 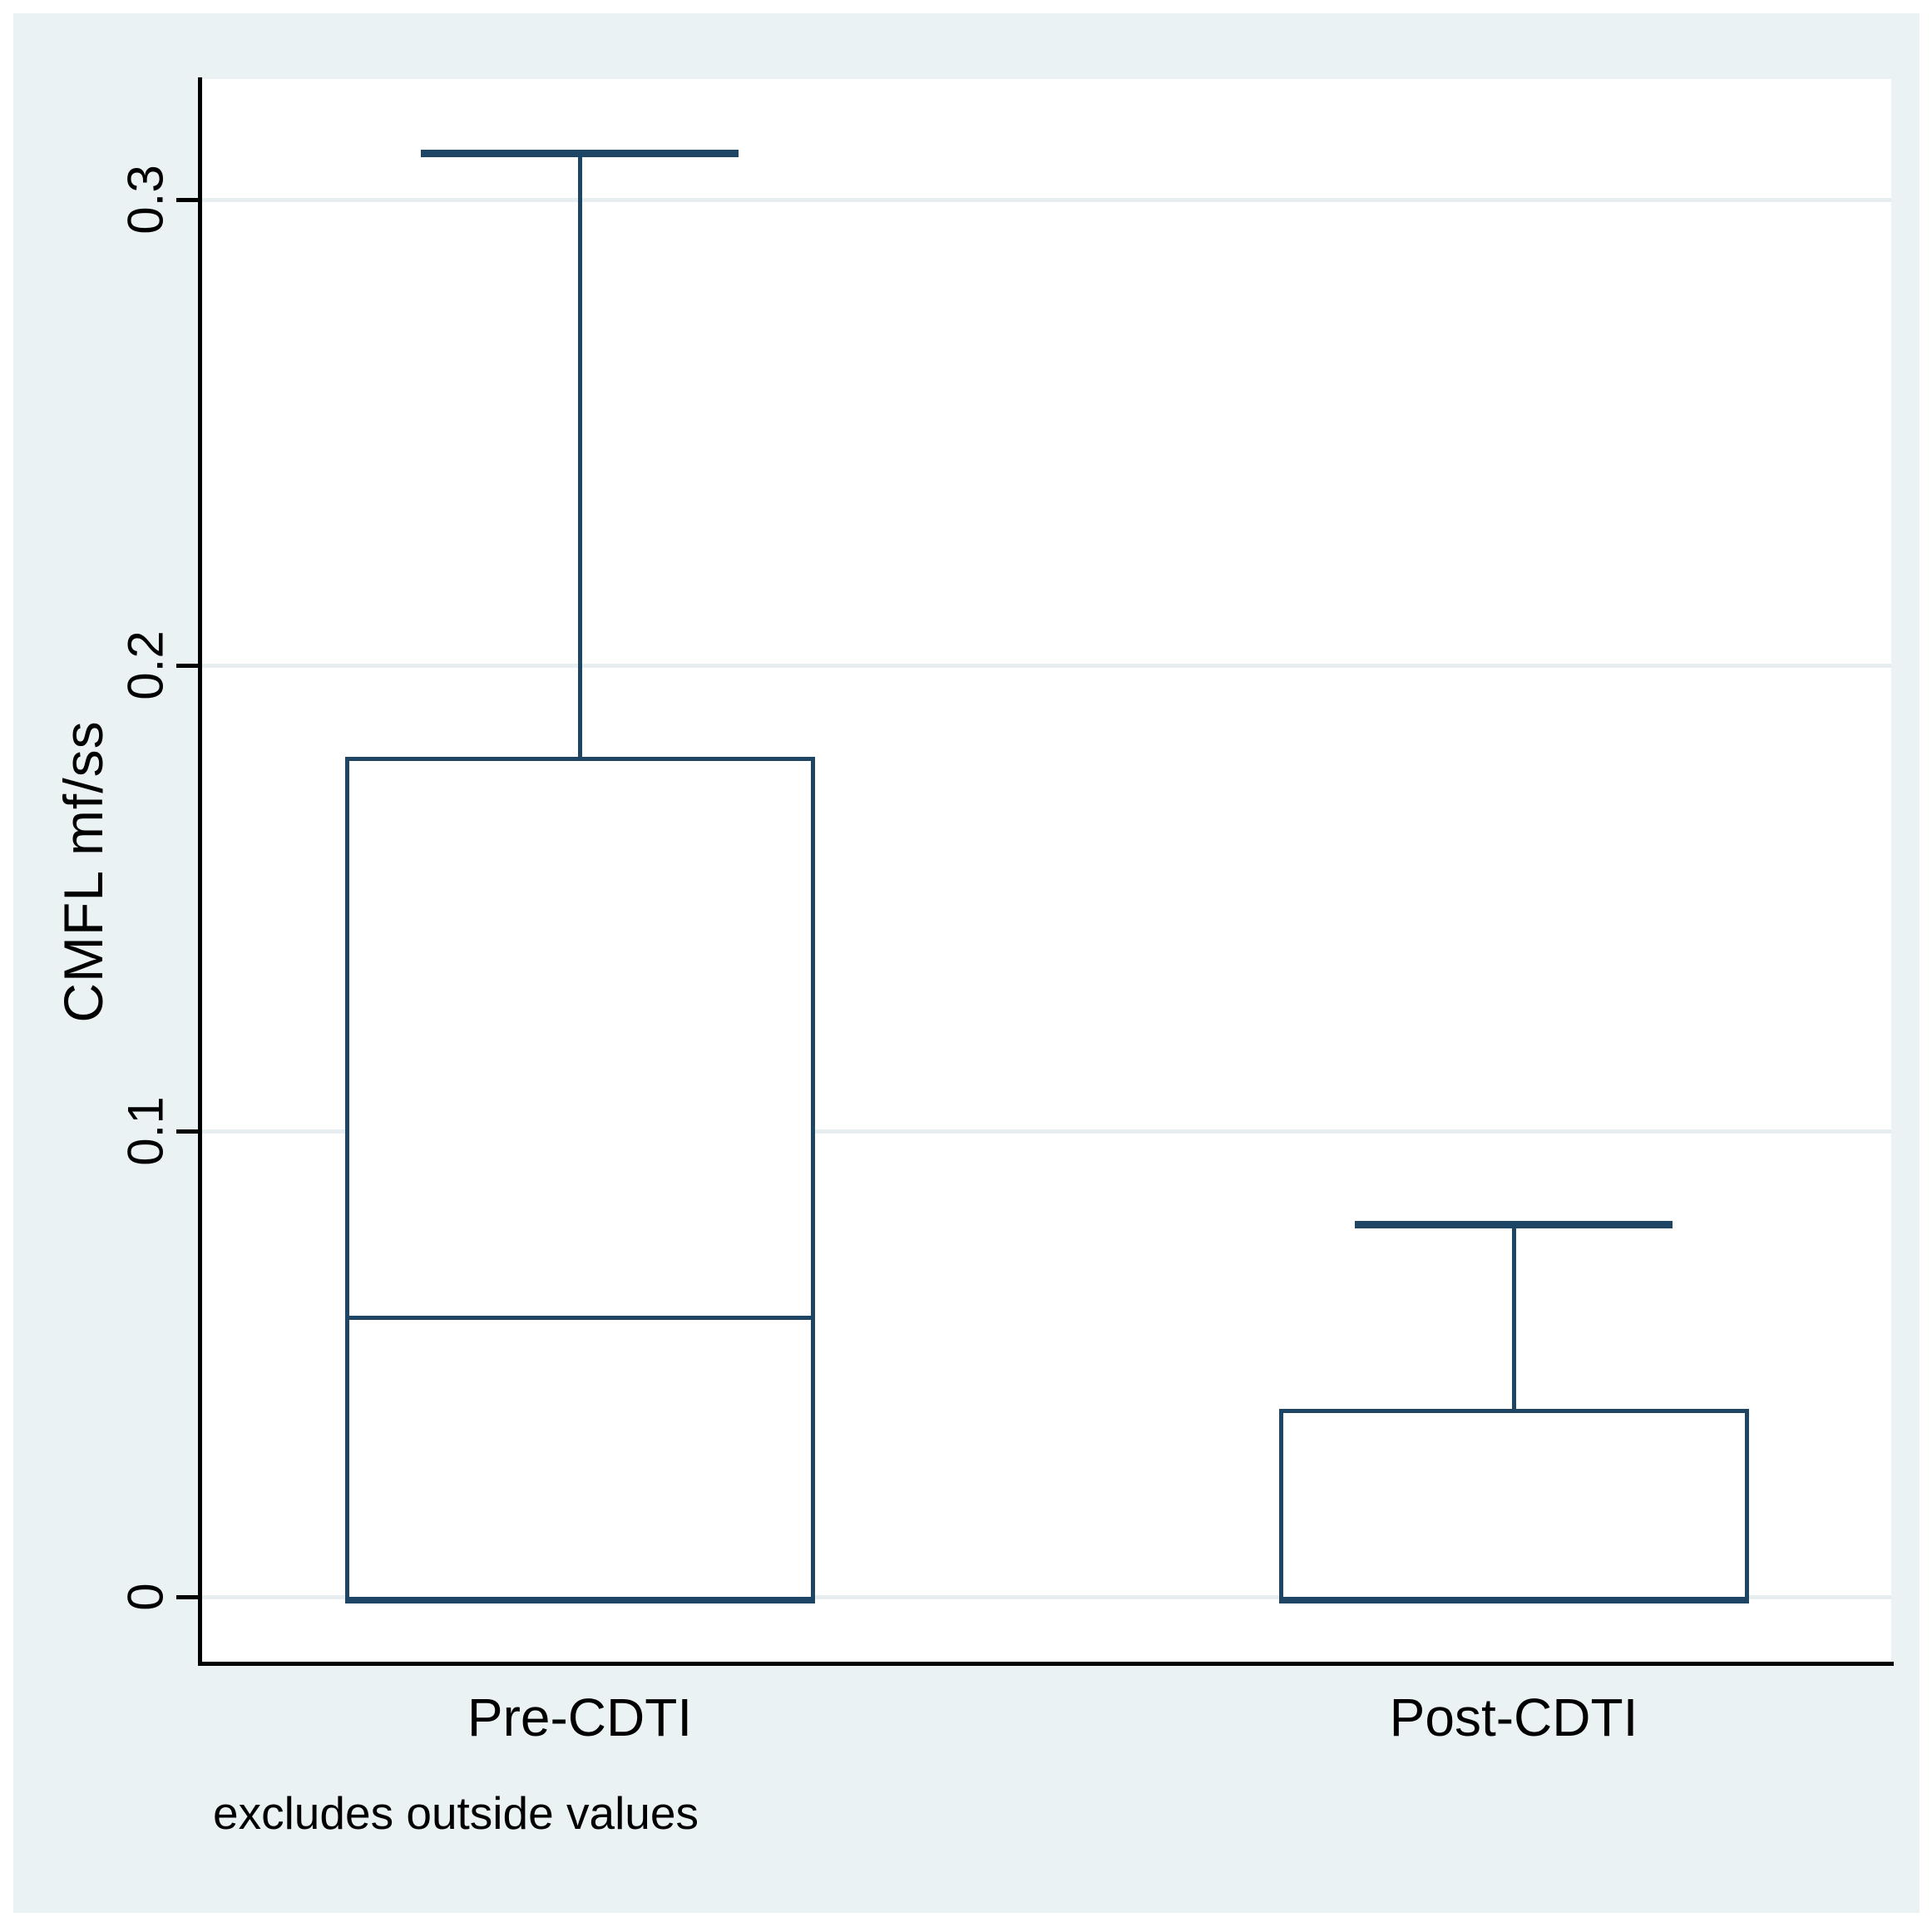 I want to click on y-tick-label-0: 0, so click(x=145, y=1597).